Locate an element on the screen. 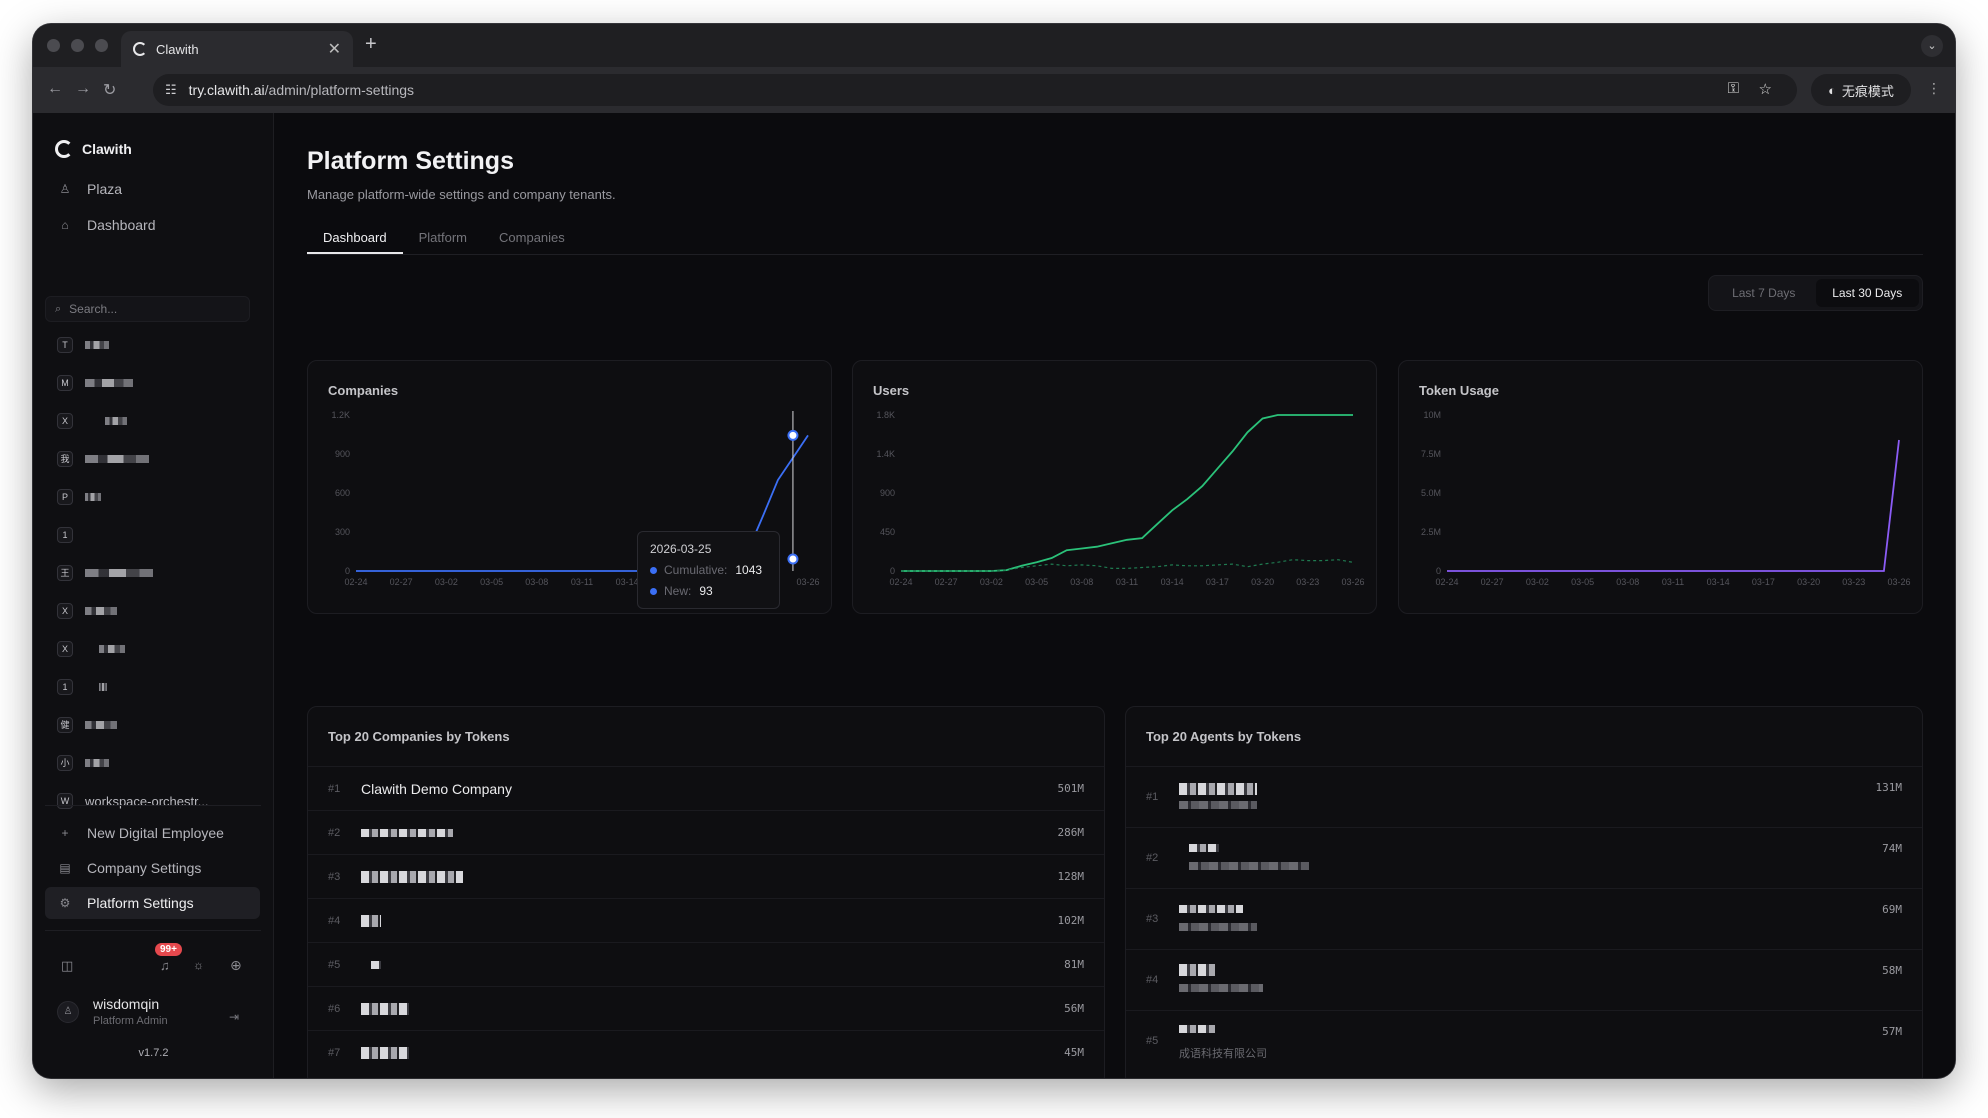 The height and width of the screenshot is (1118, 1988). back-icon: ← is located at coordinates (55, 88).